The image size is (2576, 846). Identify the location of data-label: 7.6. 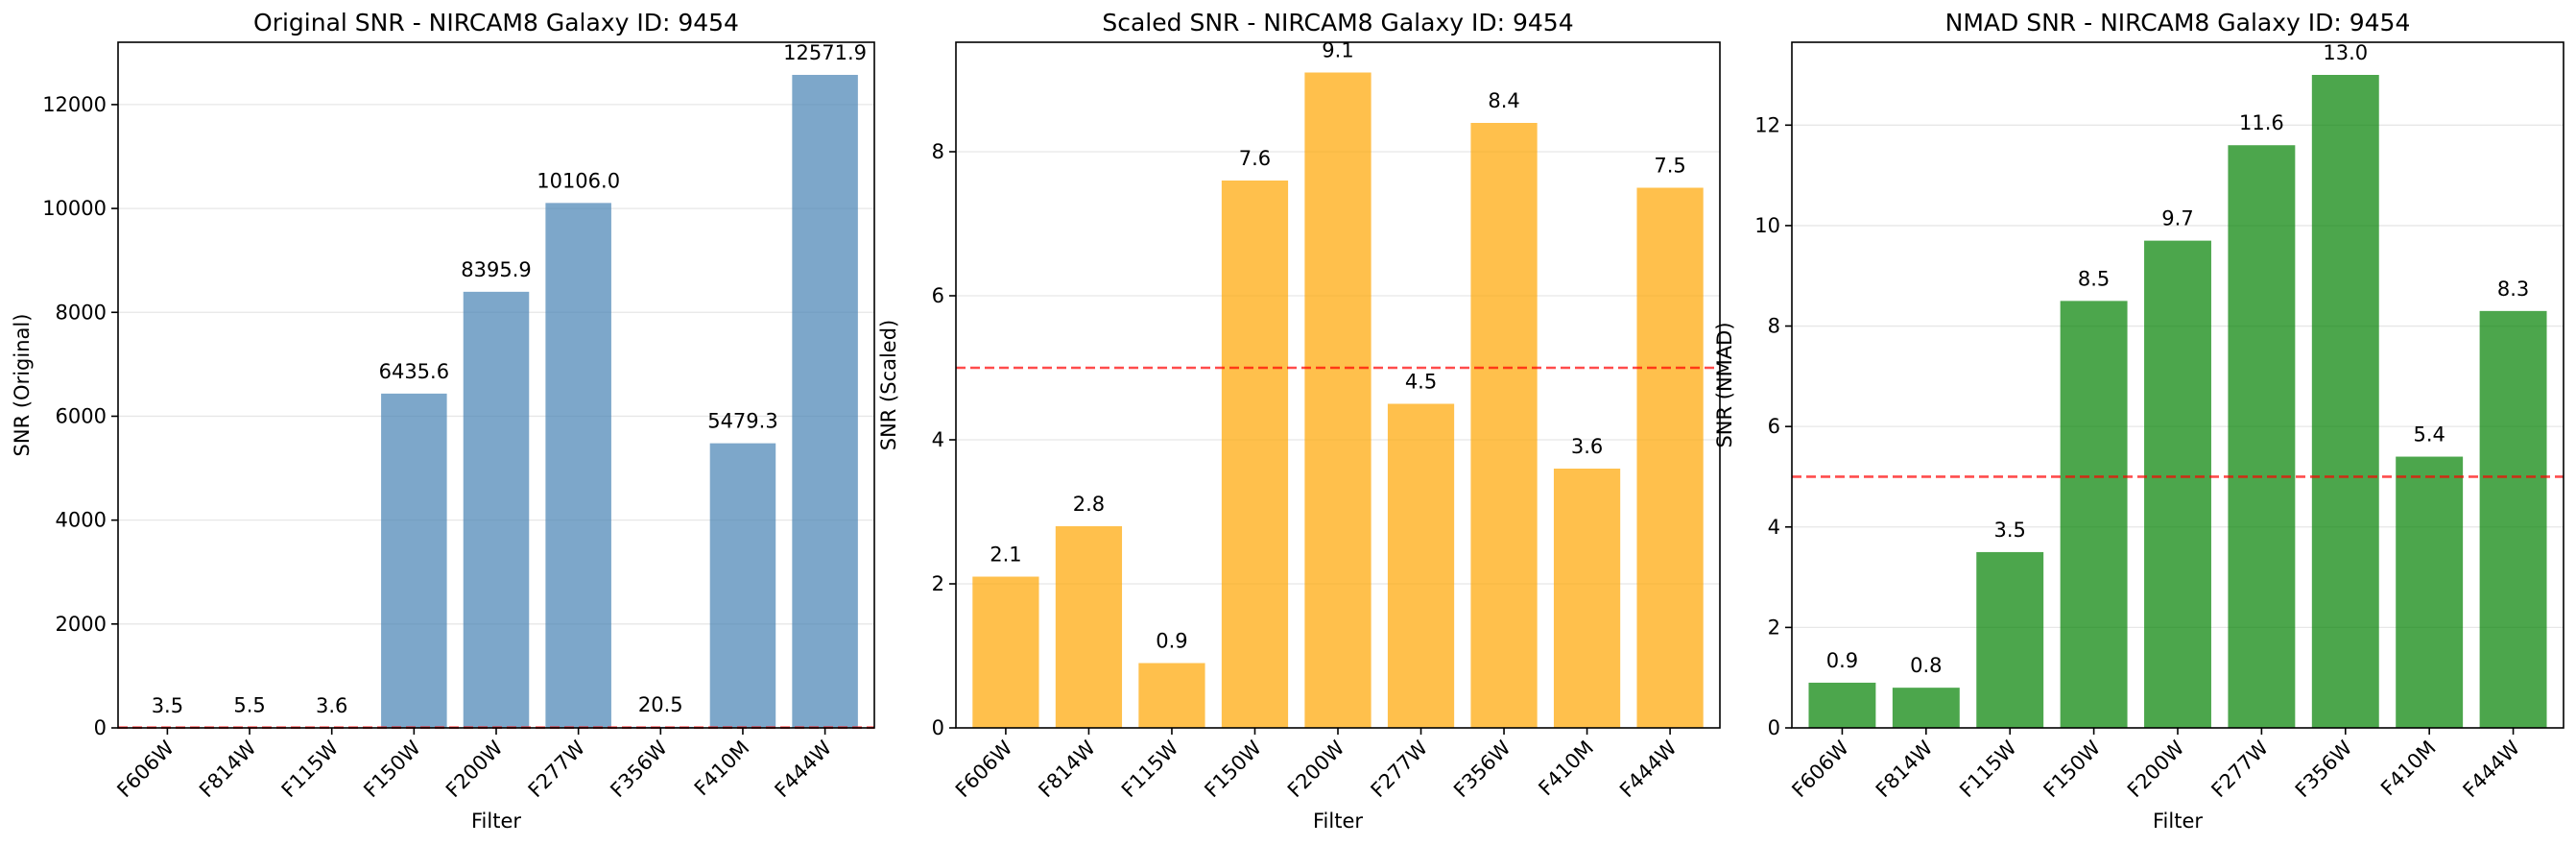
(1255, 158).